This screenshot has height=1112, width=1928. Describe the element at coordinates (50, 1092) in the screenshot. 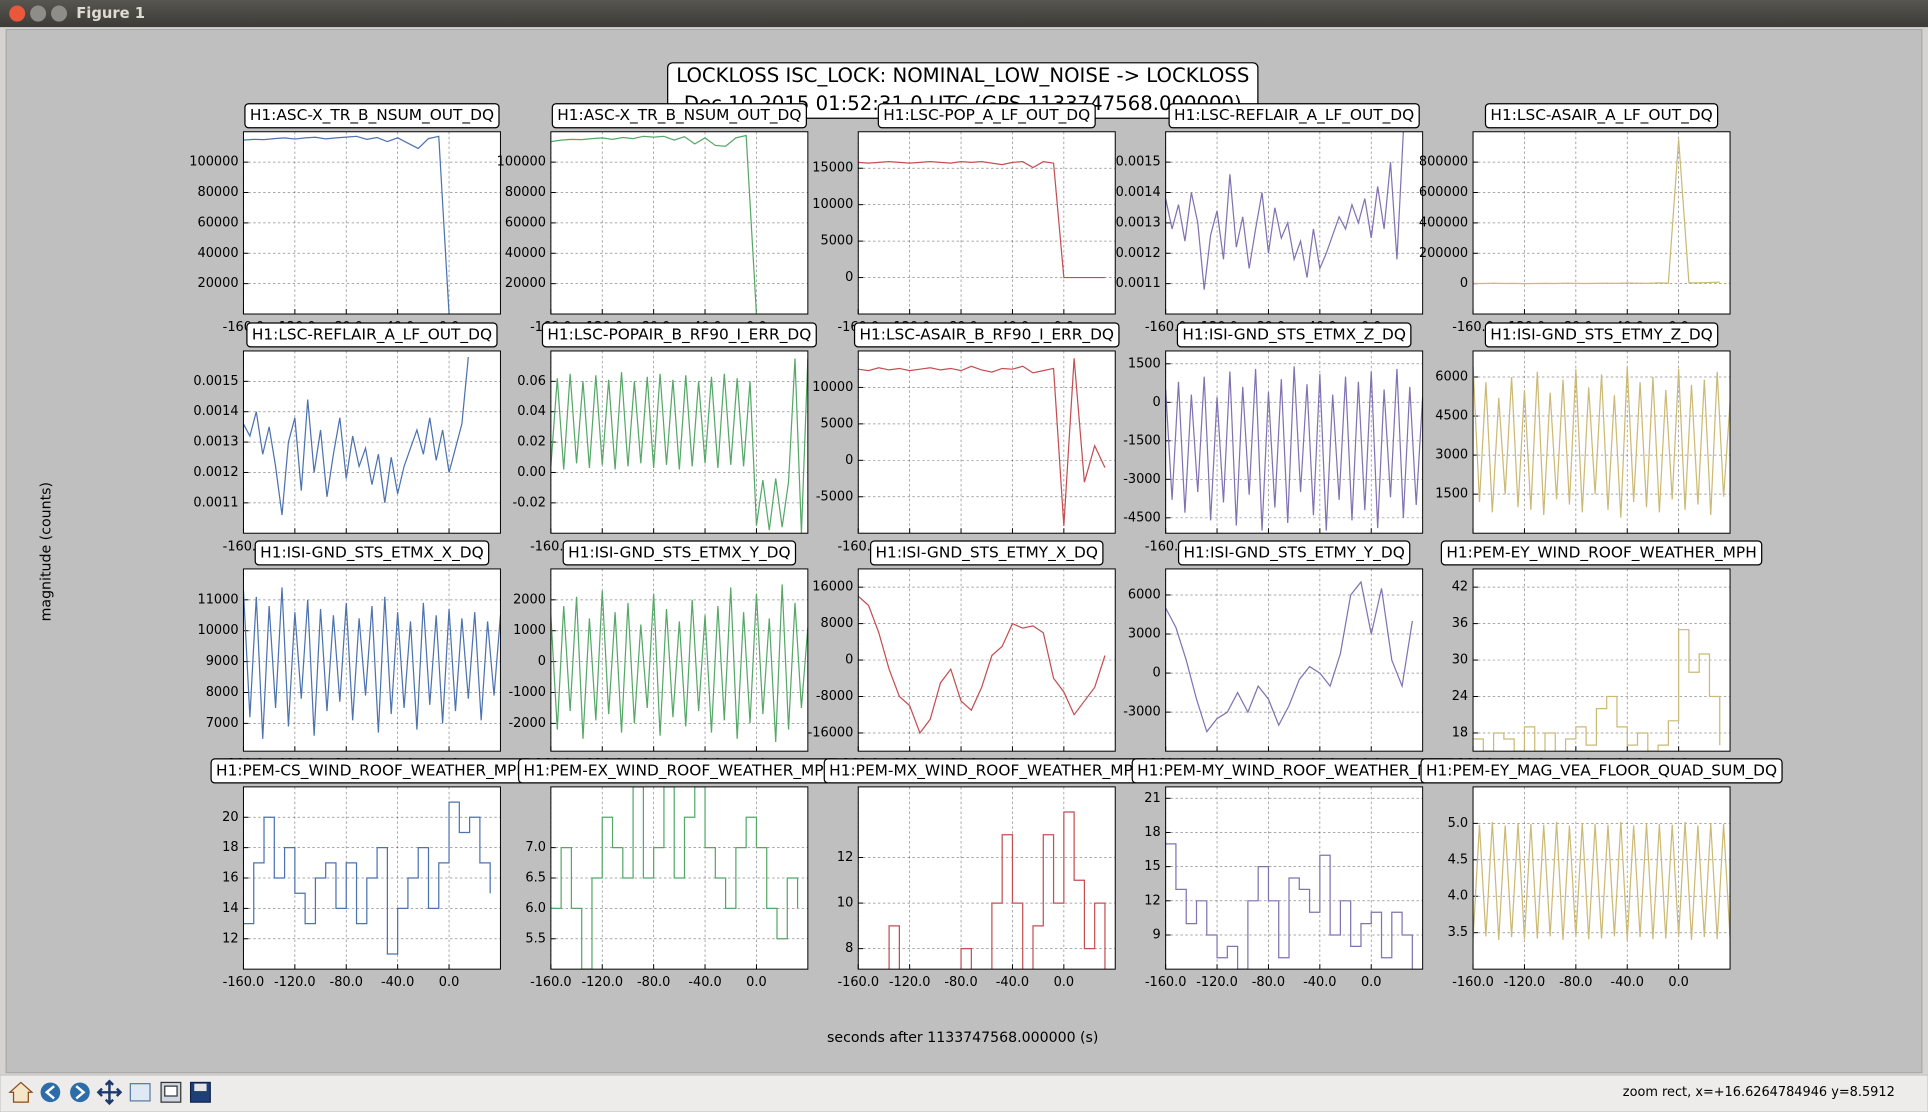

I see `back-button` at that location.